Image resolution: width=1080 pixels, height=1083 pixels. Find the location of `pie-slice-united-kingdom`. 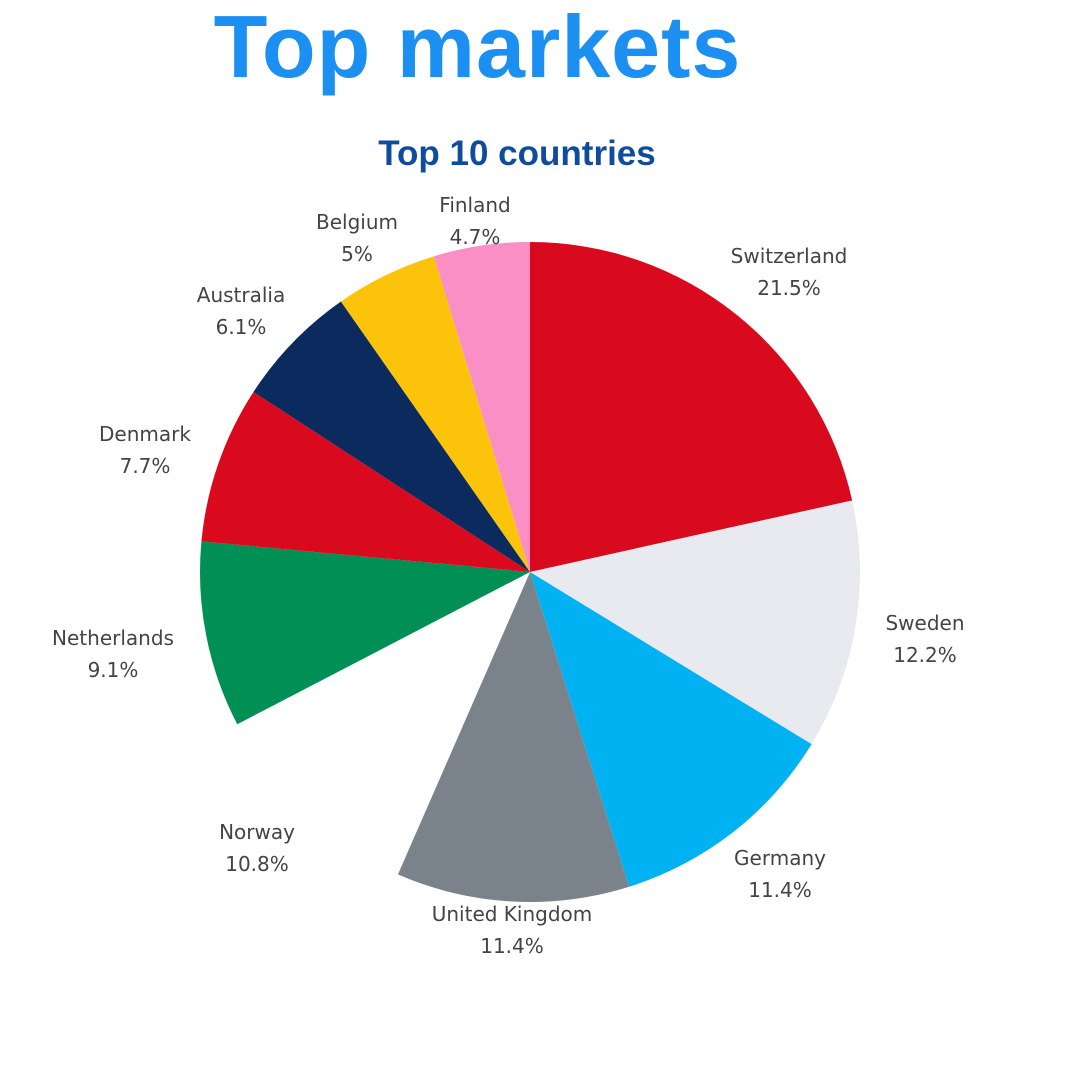

pie-slice-united-kingdom is located at coordinates (513, 737).